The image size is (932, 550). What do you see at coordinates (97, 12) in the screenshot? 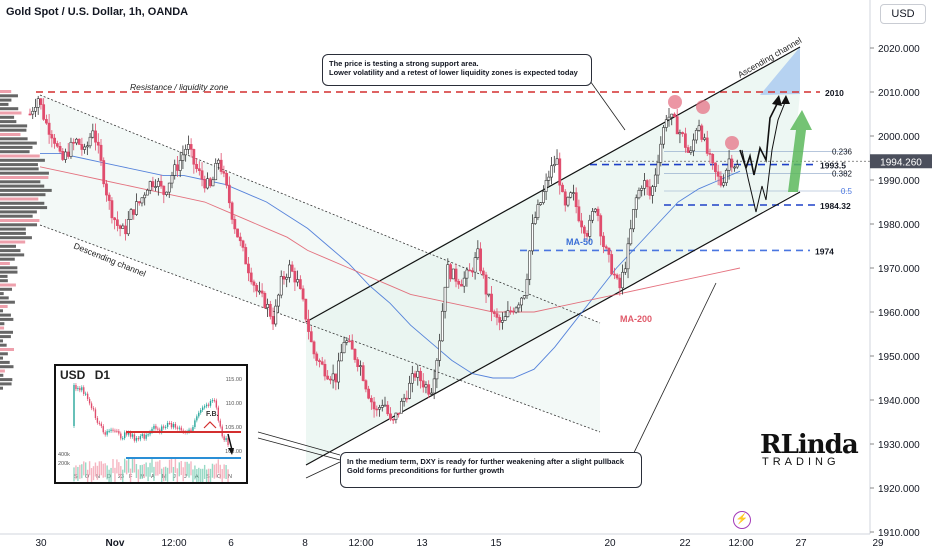
I see `chart-title: Gold Spot / U.S. Dollar, 1h, OANDA` at bounding box center [97, 12].